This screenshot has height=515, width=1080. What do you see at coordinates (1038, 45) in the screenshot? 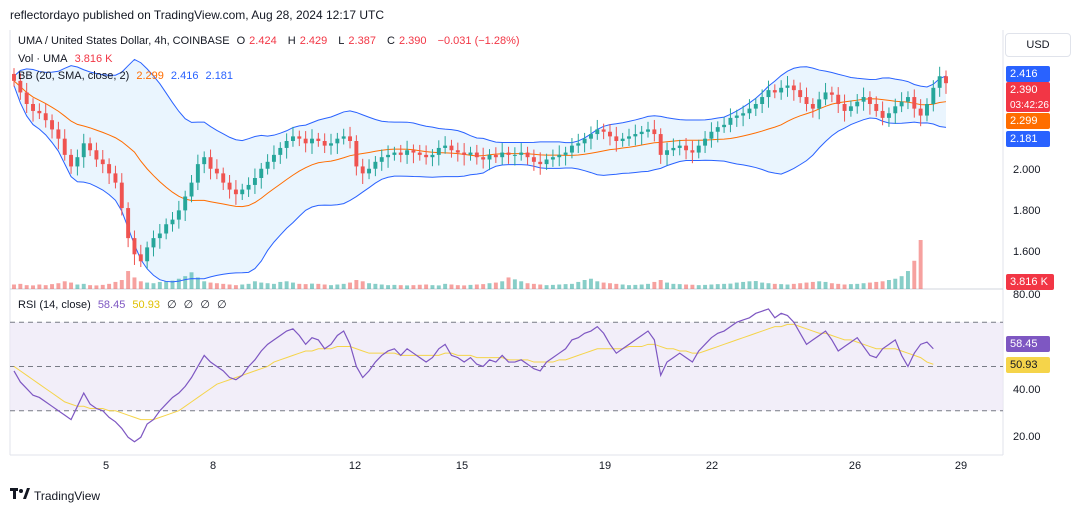
I see `currency-button: USD` at bounding box center [1038, 45].